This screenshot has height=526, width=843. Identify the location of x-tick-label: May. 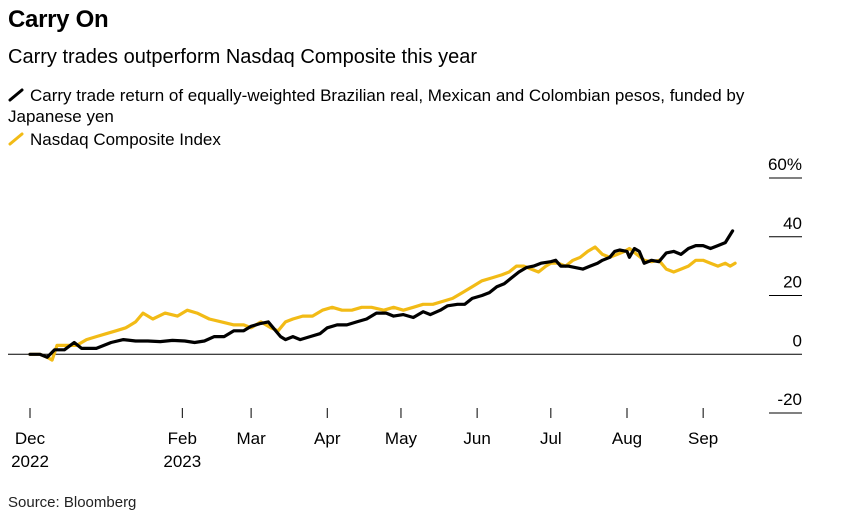
(401, 438).